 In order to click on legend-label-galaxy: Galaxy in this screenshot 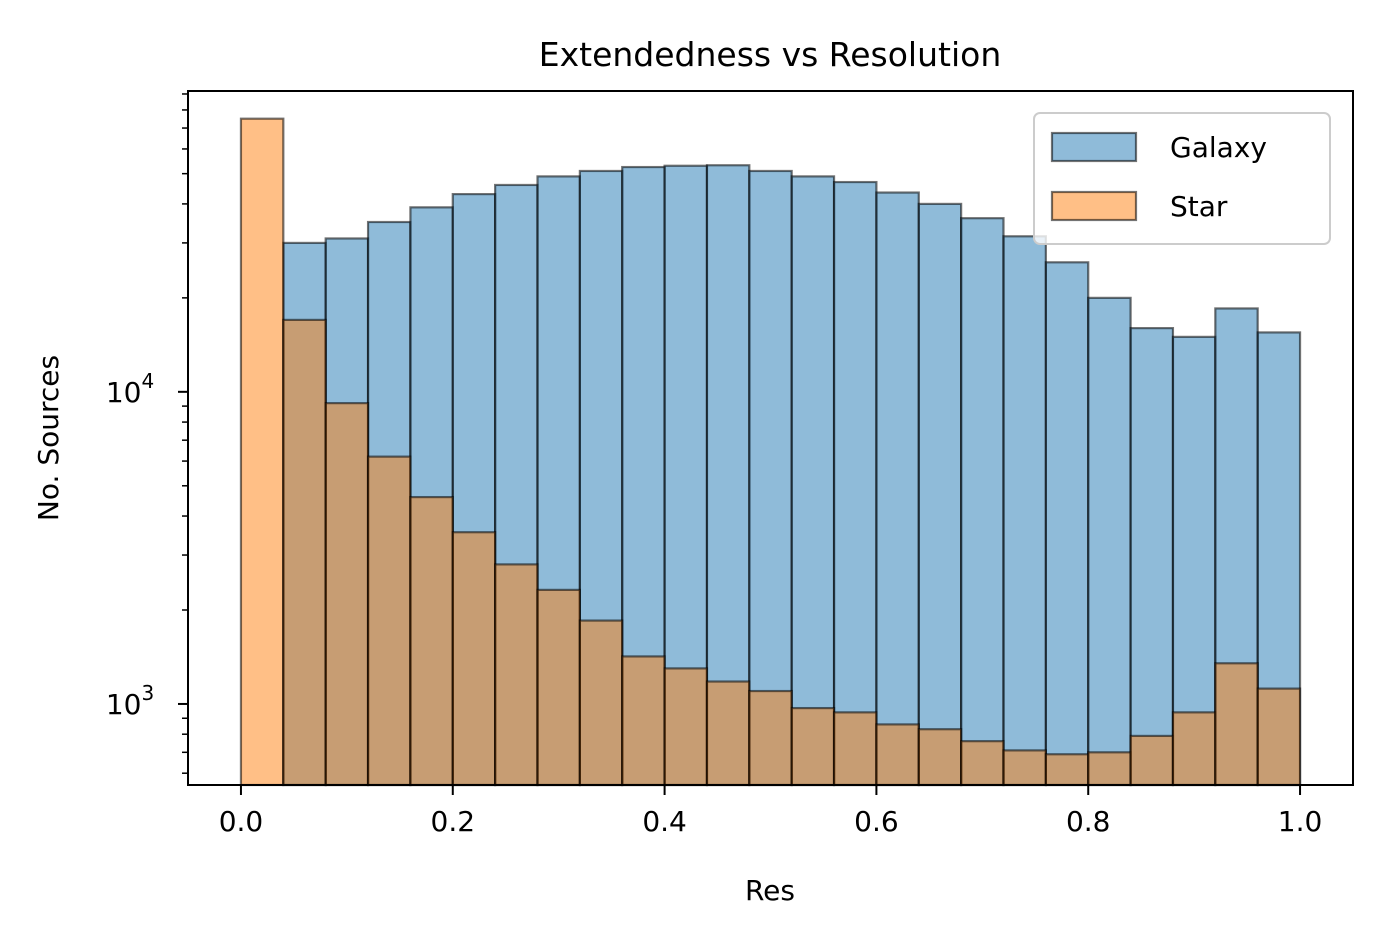, I will do `click(1218, 147)`.